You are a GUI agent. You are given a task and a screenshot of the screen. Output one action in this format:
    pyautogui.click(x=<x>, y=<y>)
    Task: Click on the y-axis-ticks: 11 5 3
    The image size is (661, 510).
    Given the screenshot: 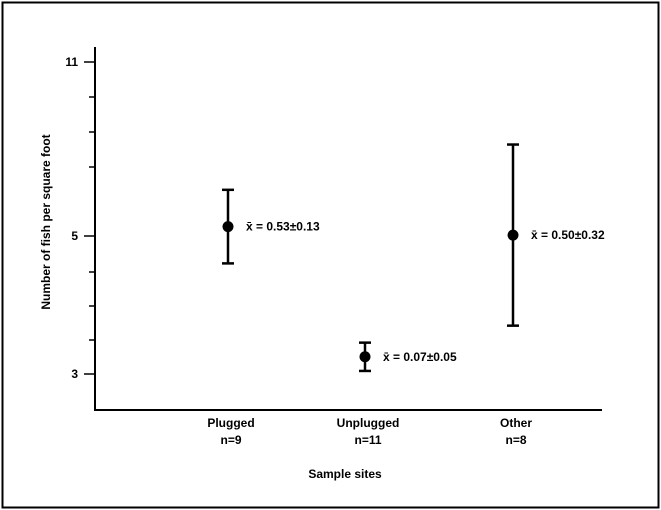 What is the action you would take?
    pyautogui.click(x=80, y=218)
    